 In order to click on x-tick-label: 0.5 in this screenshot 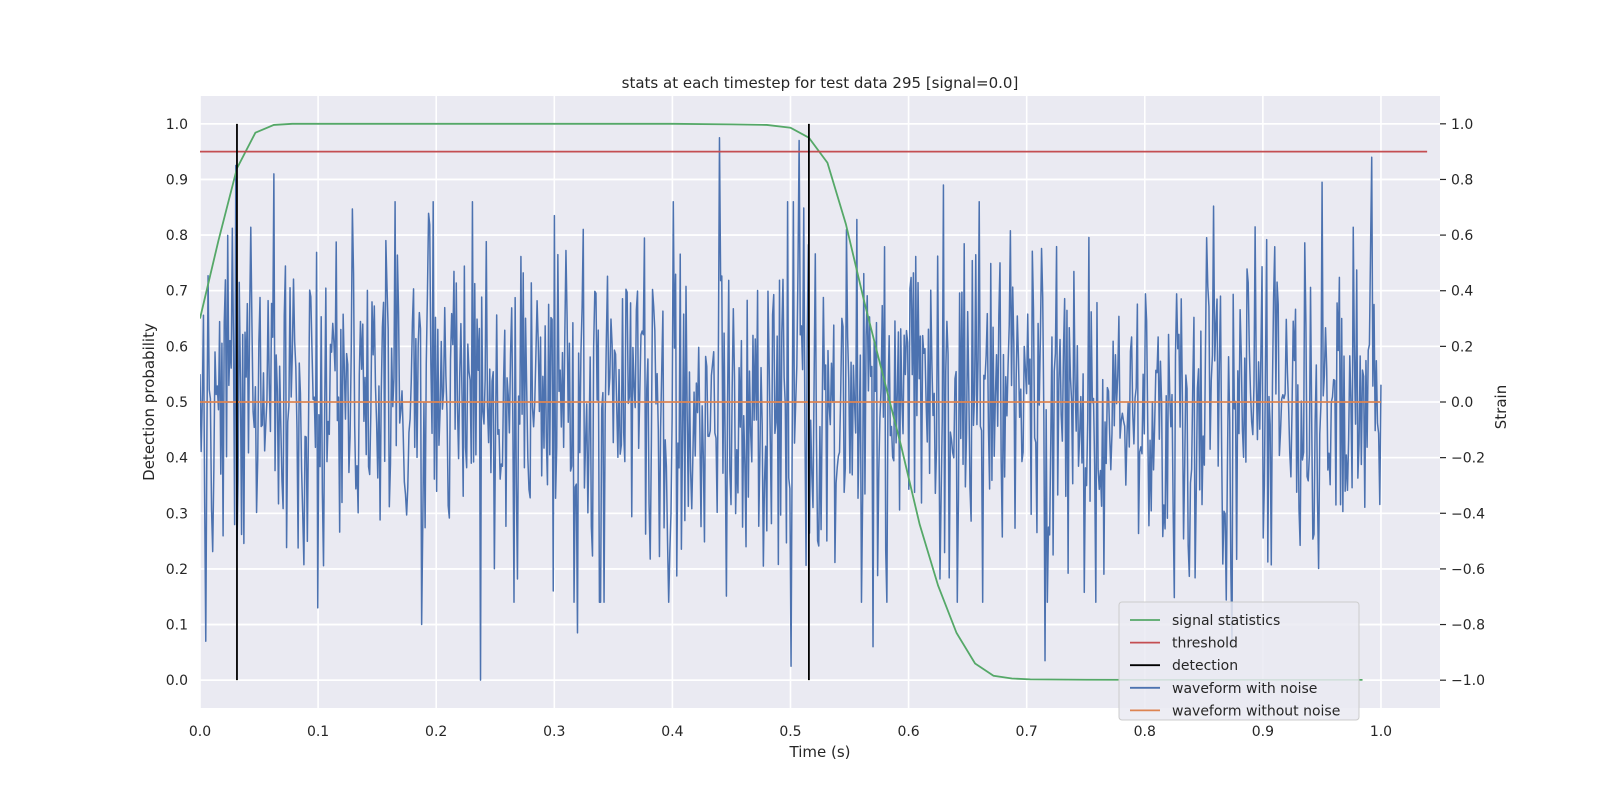, I will do `click(790, 732)`.